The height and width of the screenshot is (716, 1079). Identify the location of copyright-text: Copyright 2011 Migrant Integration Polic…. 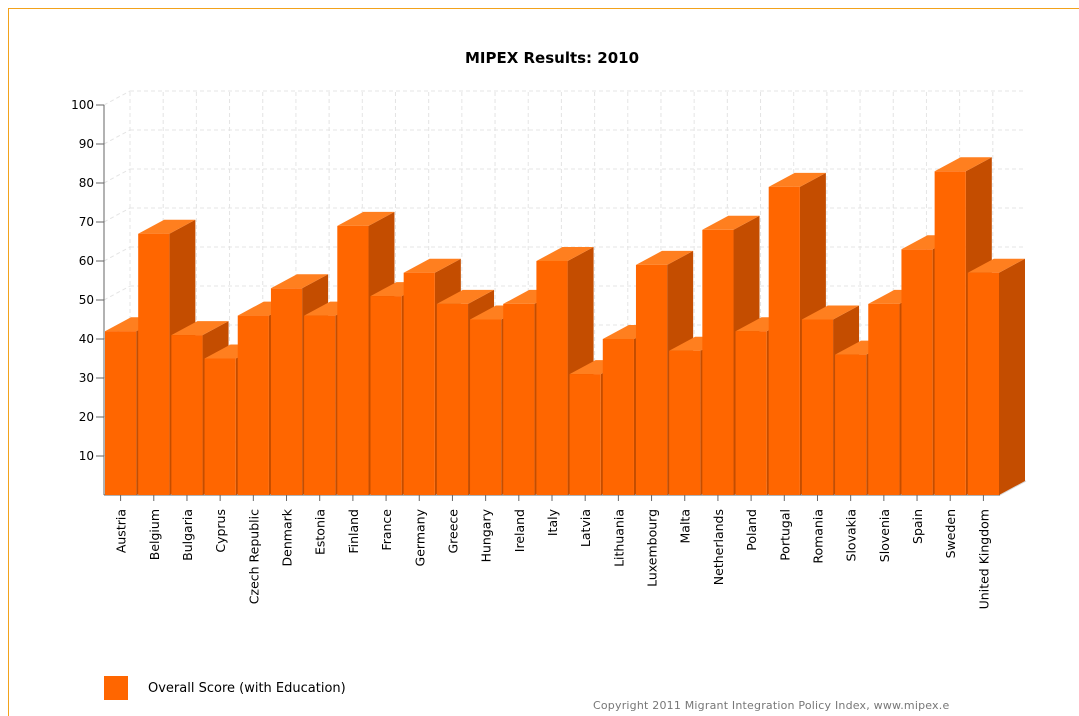
(771, 705).